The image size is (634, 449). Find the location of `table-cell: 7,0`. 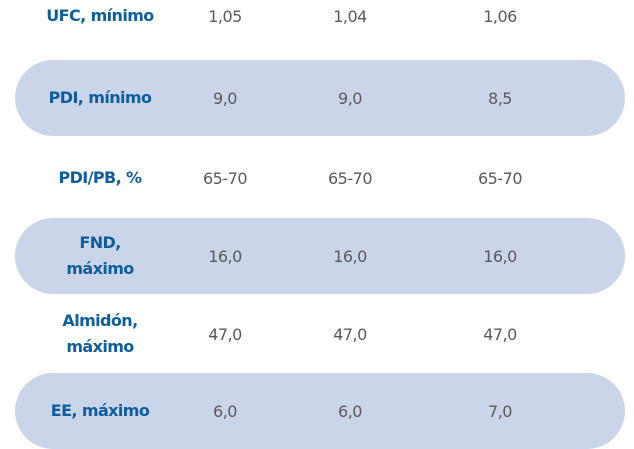

table-cell: 7,0 is located at coordinates (500, 411).